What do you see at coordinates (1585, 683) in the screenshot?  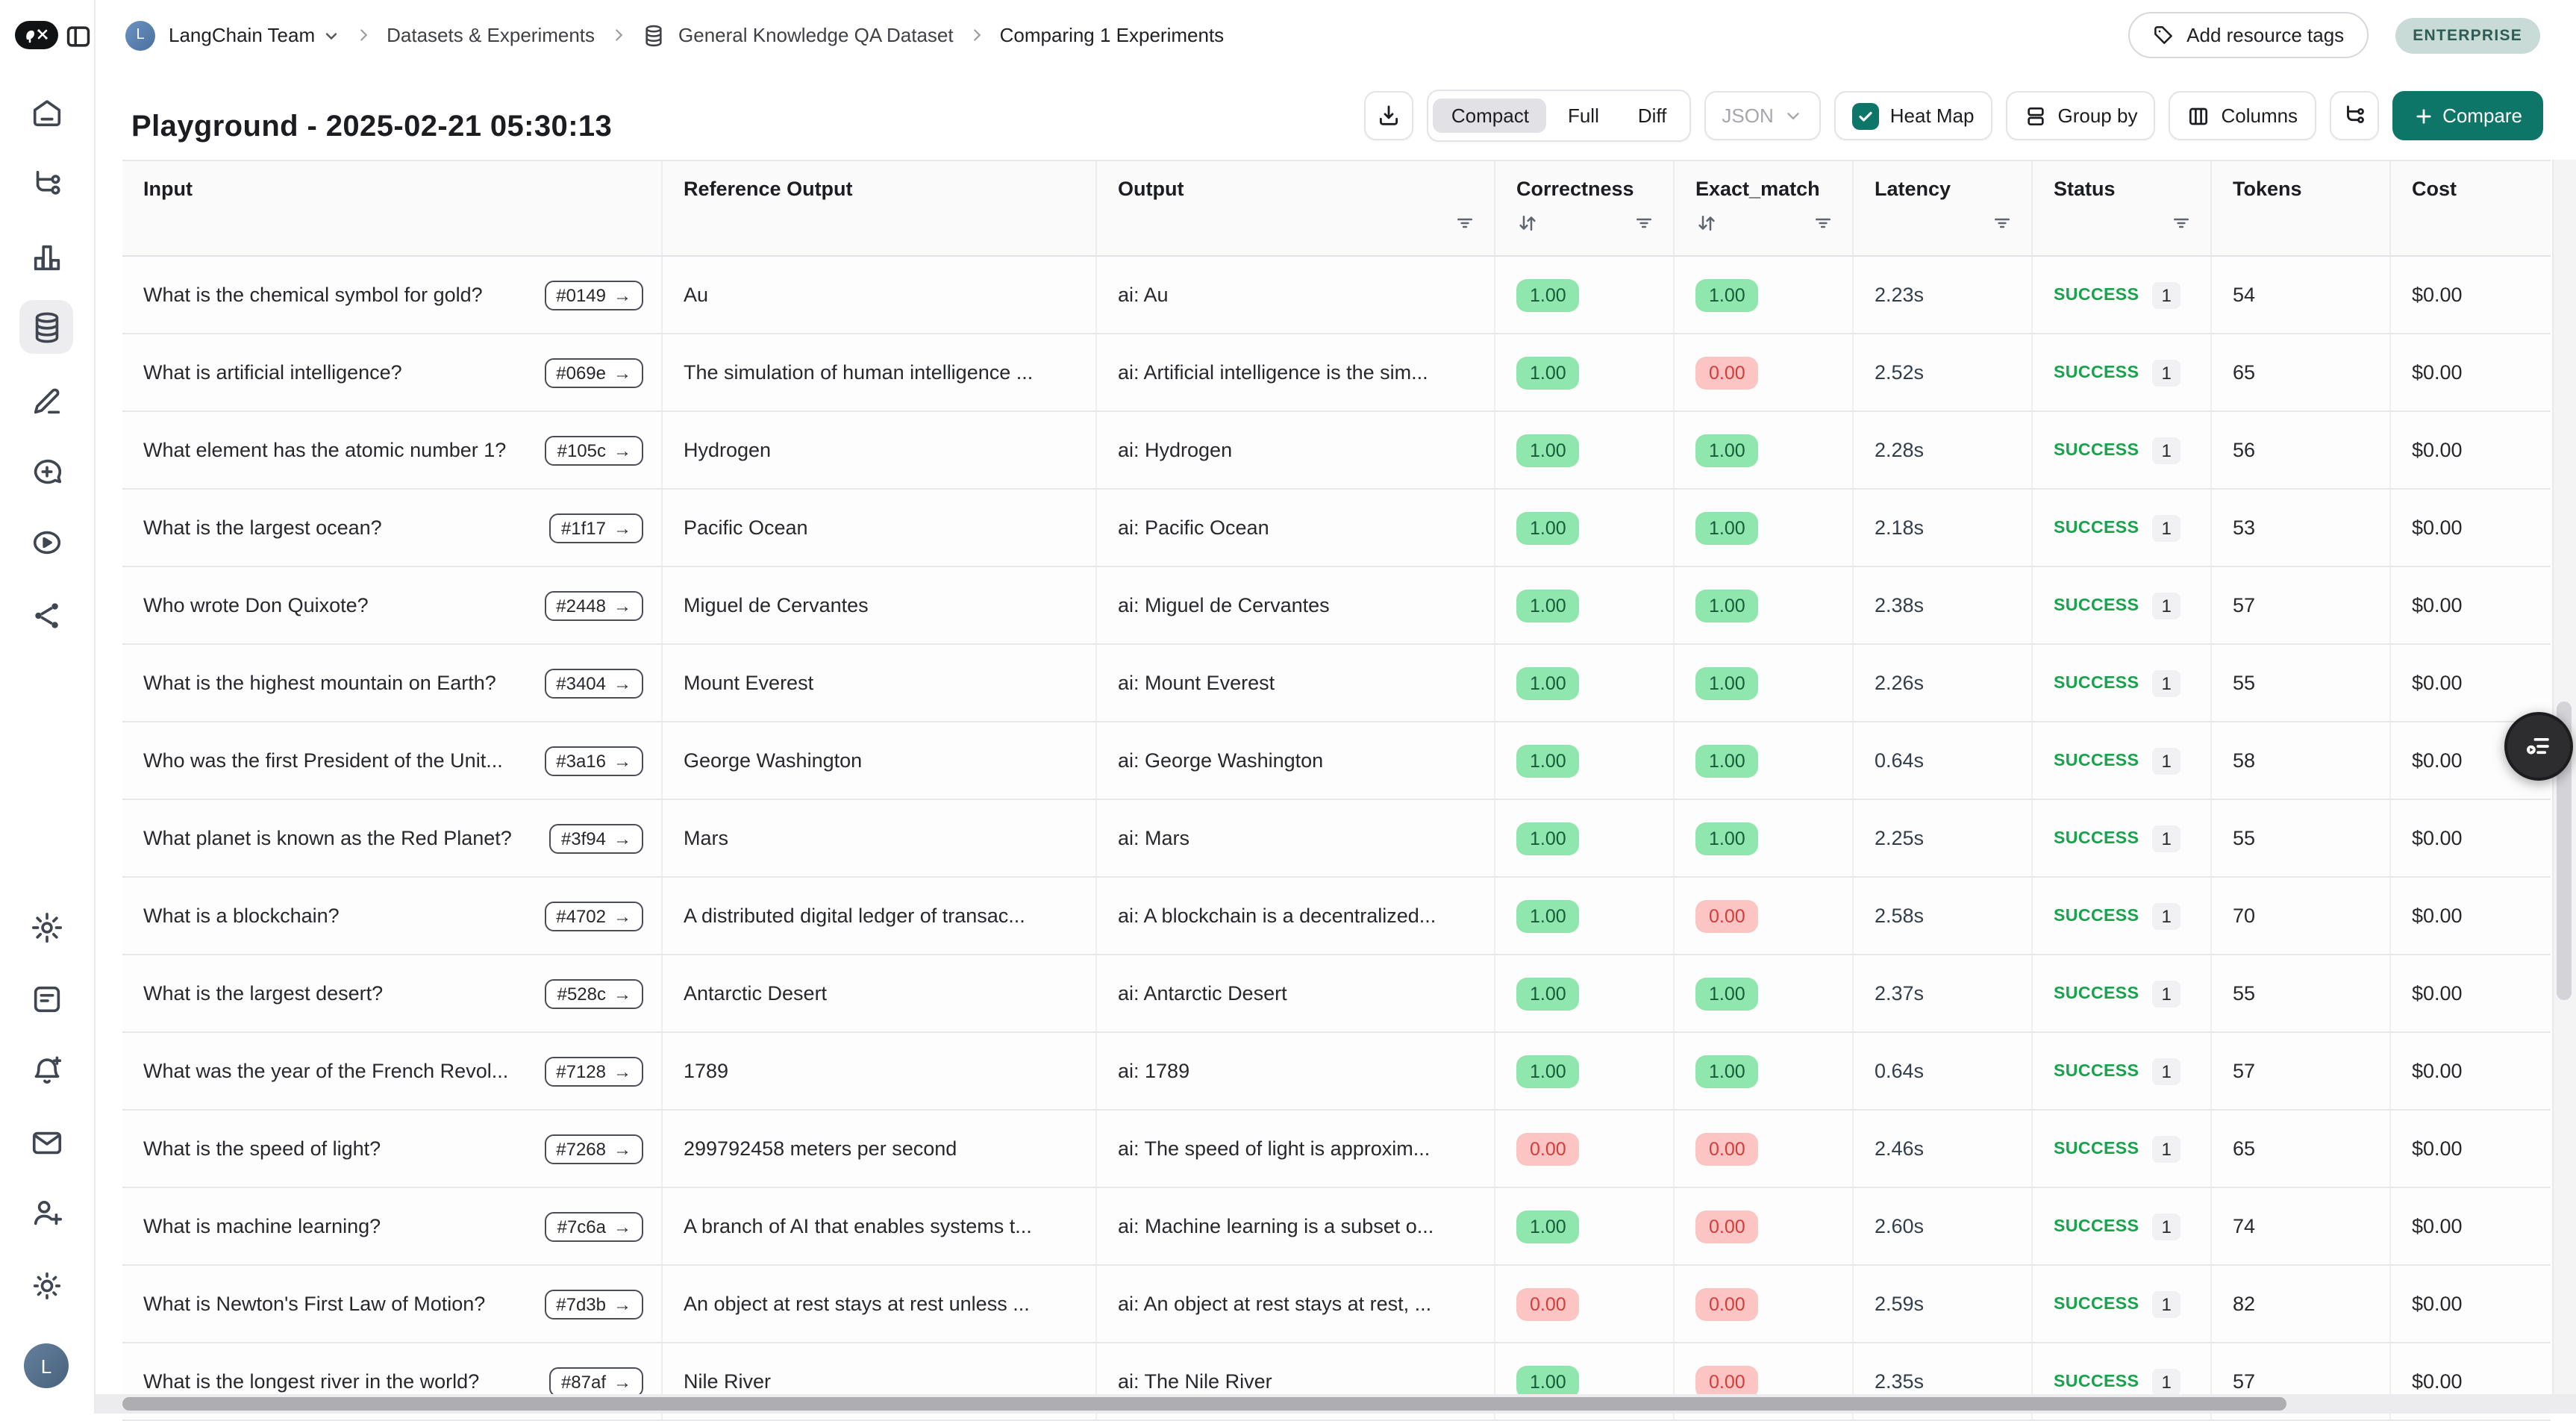 I see `correctness-cell: 1.00` at bounding box center [1585, 683].